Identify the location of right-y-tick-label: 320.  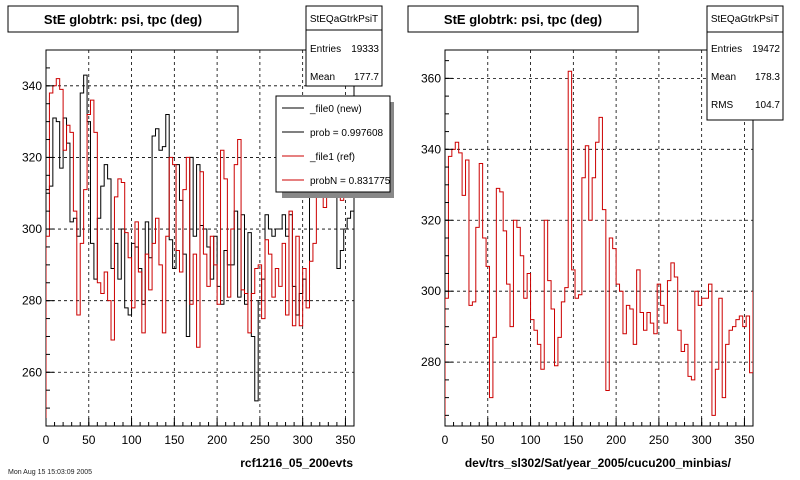
(431, 220).